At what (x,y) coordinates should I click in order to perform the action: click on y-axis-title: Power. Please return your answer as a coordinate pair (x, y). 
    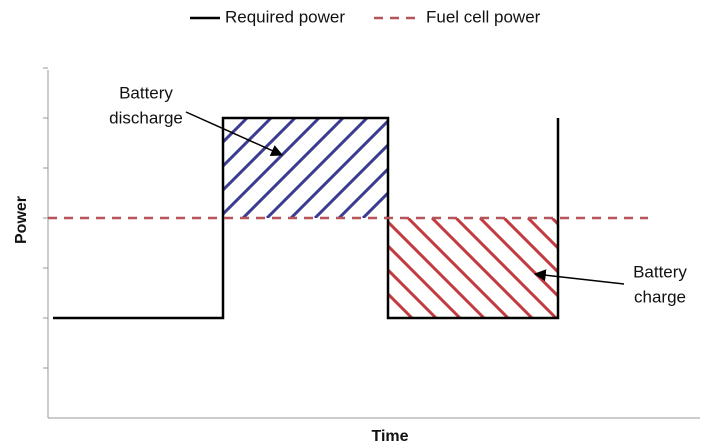
    Looking at the image, I should click on (21, 220).